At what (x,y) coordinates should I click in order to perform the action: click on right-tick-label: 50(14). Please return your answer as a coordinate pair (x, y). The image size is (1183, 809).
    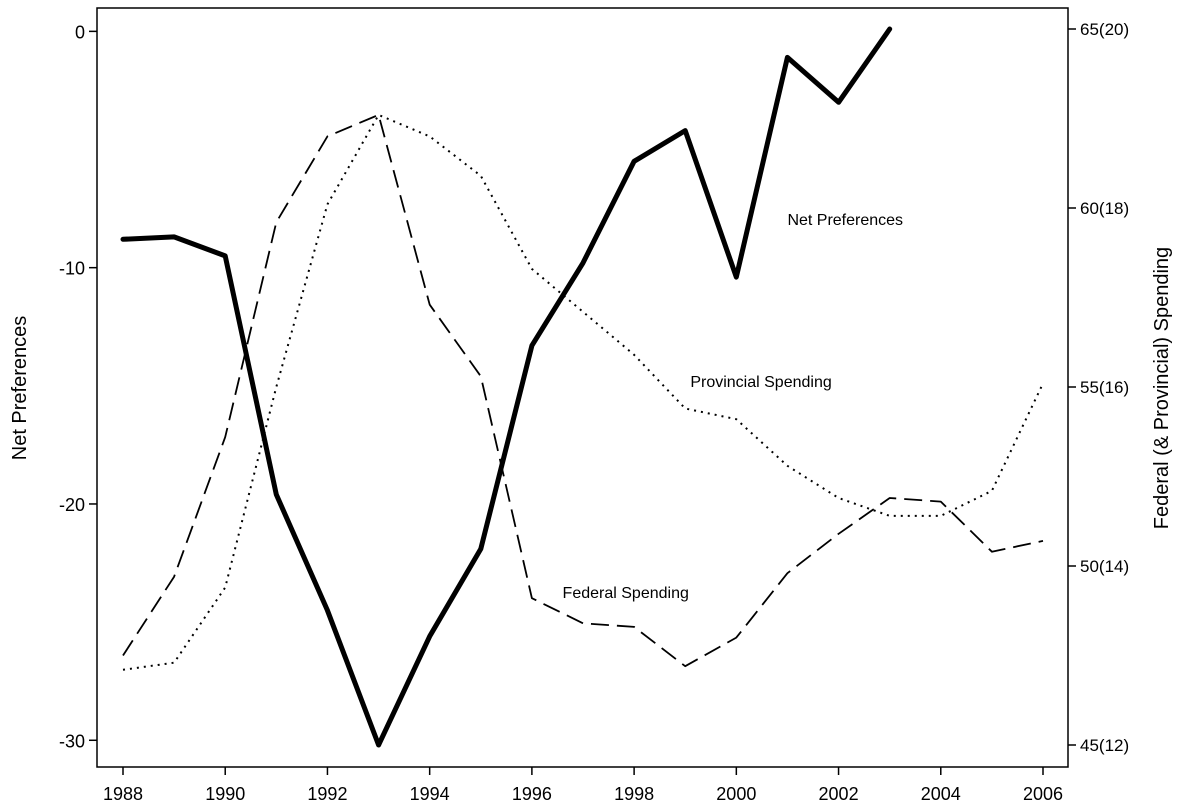
    Looking at the image, I should click on (1104, 566).